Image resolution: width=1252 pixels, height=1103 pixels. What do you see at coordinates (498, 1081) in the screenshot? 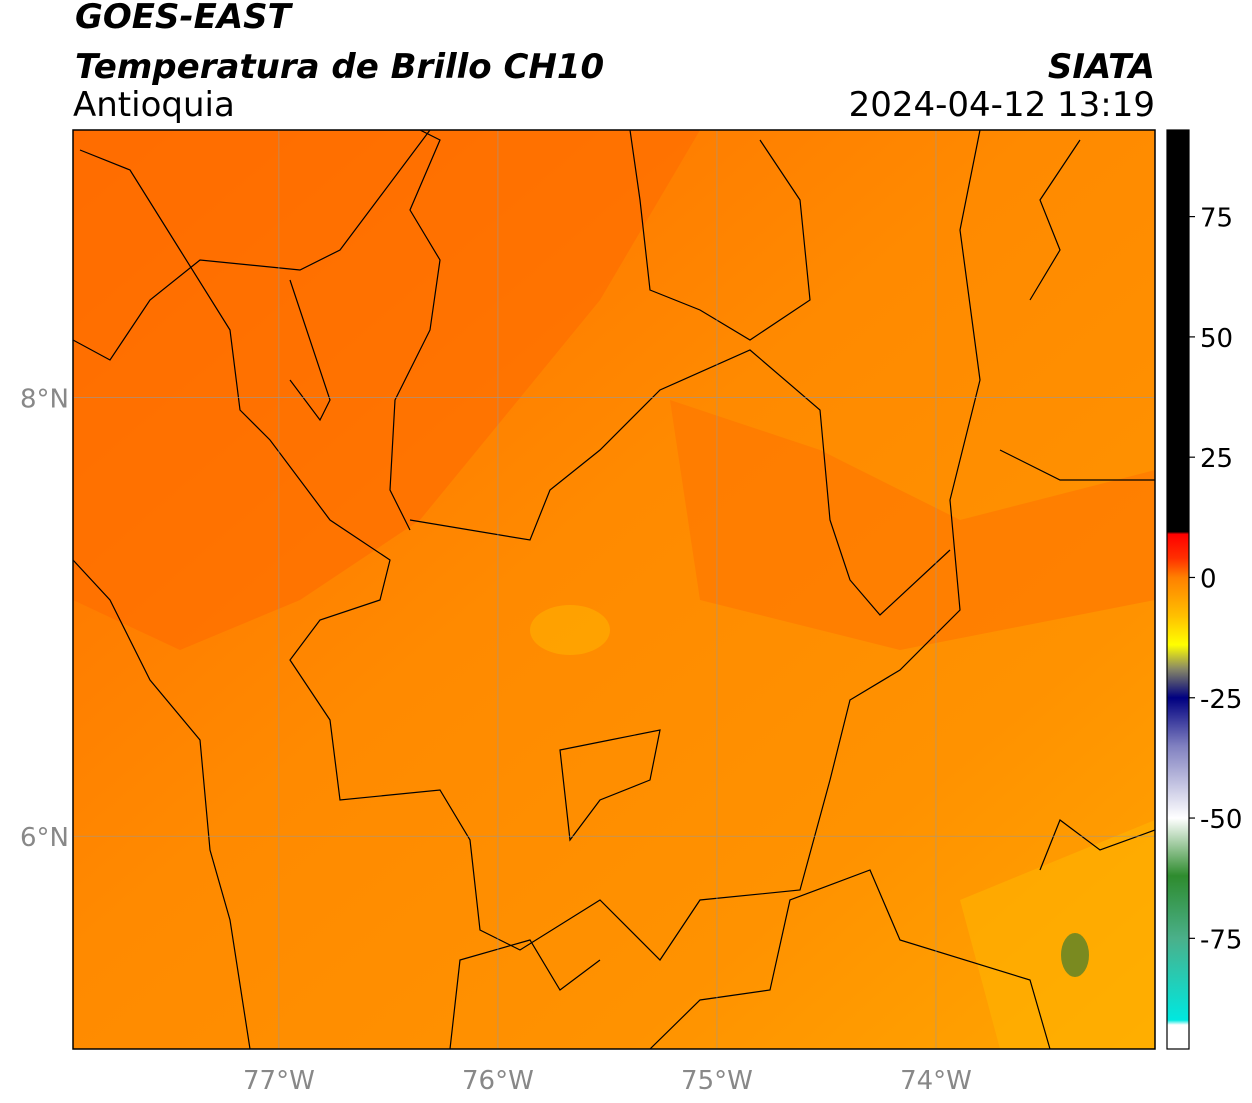
I see `lon-label: 76°W` at bounding box center [498, 1081].